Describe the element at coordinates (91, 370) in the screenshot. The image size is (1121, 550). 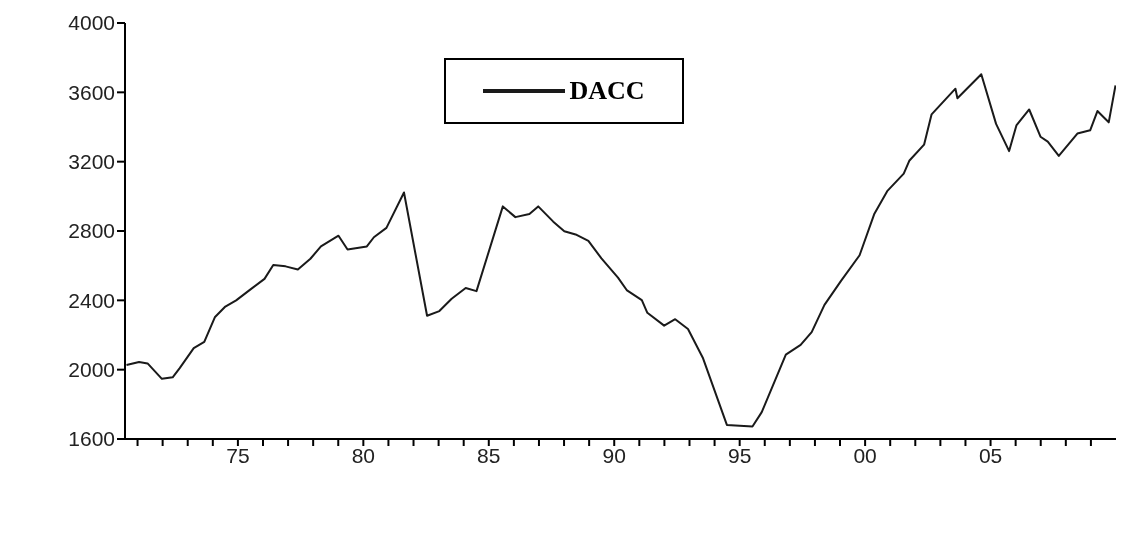
I see `y-tick-label: 2000` at that location.